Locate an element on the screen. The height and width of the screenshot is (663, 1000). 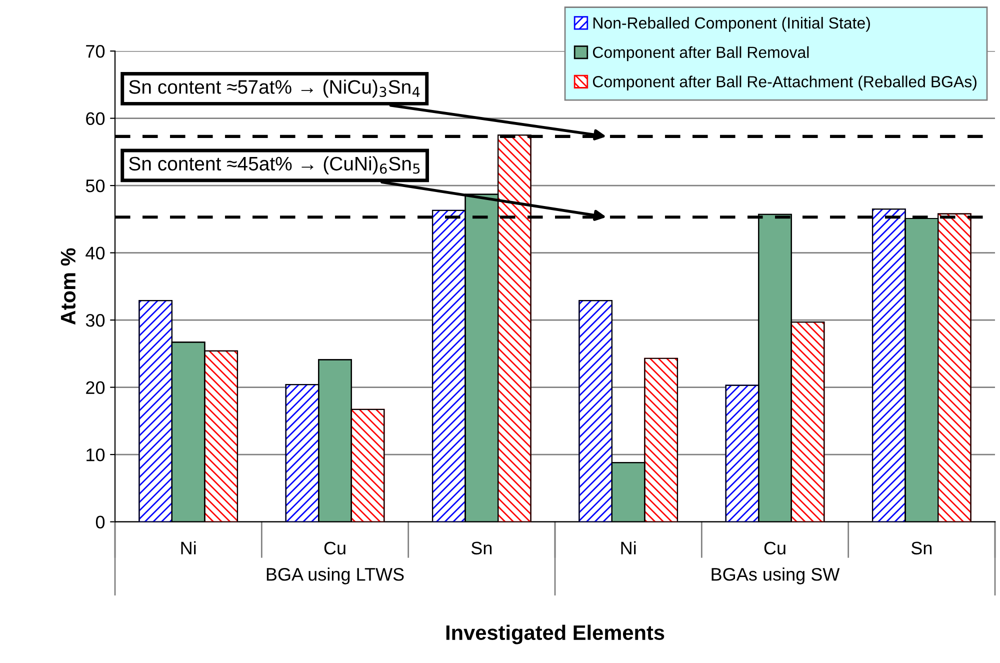
legend-label: Component after Ball Re-Attachment (Reballed BGAs) is located at coordinates (784, 83).